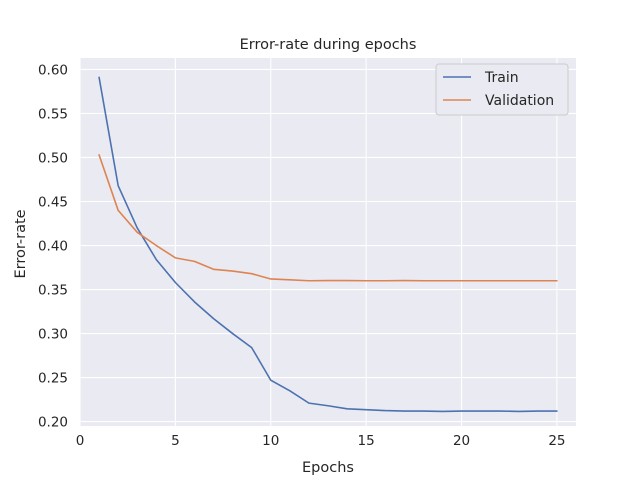  I want to click on y-tick-label: 0.40, so click(53, 247).